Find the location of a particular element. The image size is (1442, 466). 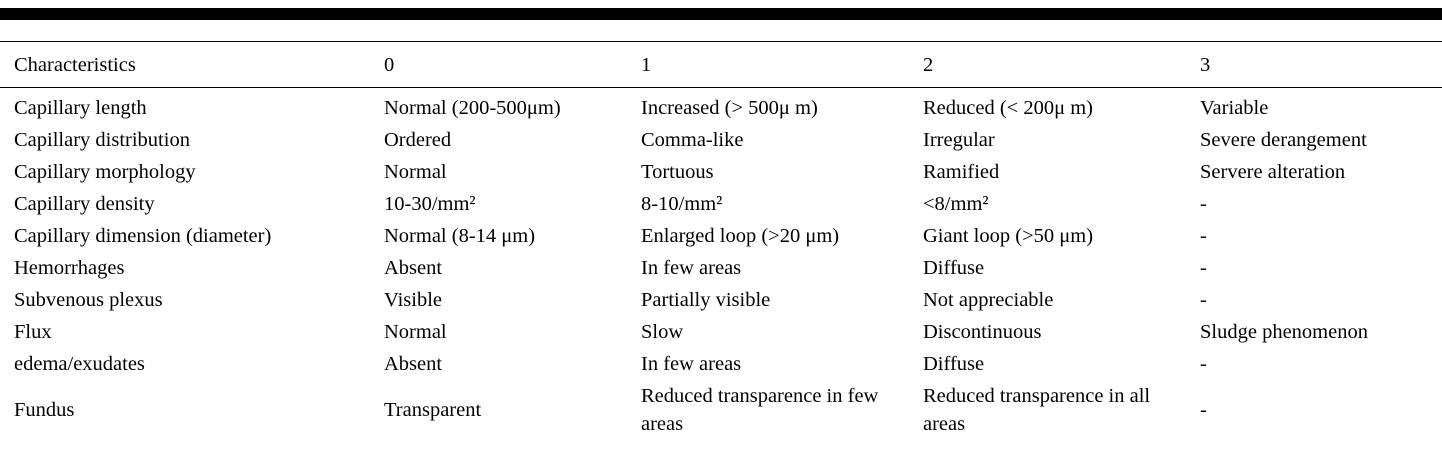

row-characteristic: Capillary dimension (diameter) is located at coordinates (143, 236).